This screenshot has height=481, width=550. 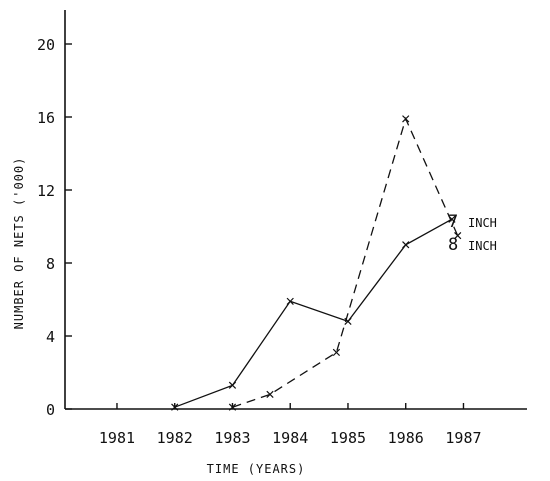 I want to click on x-tick-label: 1982, so click(x=175, y=438).